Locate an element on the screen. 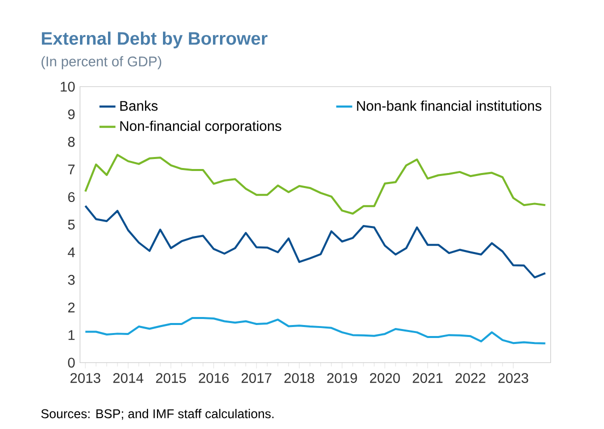  y-tick-label: 7 is located at coordinates (71, 169).